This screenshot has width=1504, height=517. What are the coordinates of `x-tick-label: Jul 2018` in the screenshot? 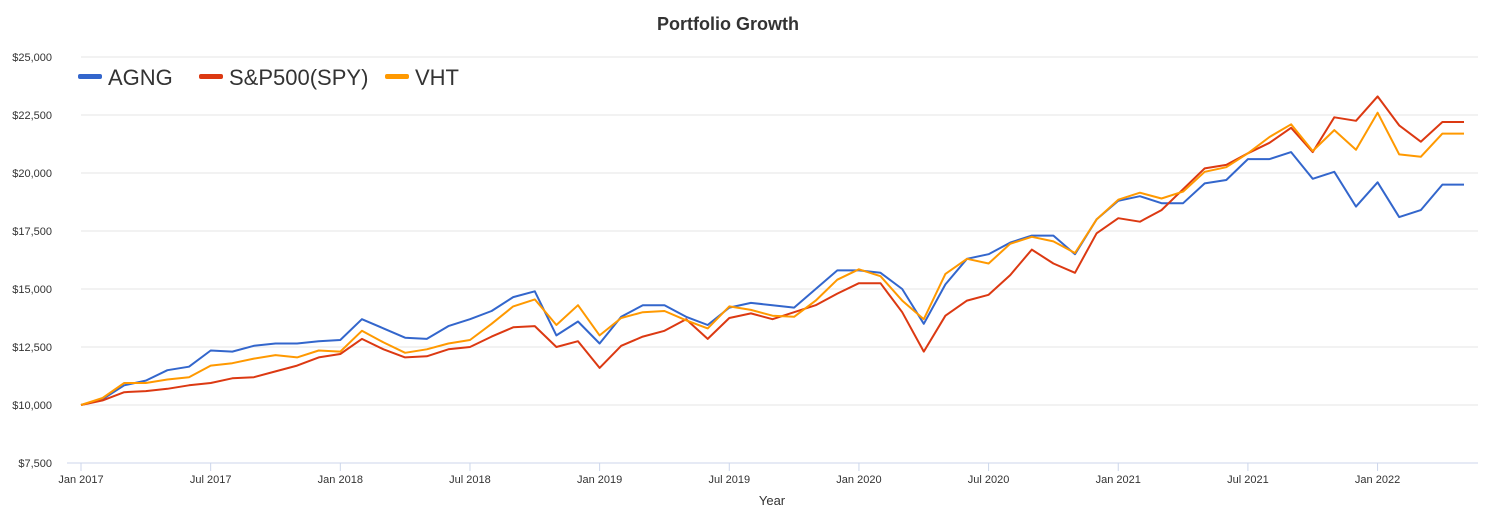 It's located at (470, 480).